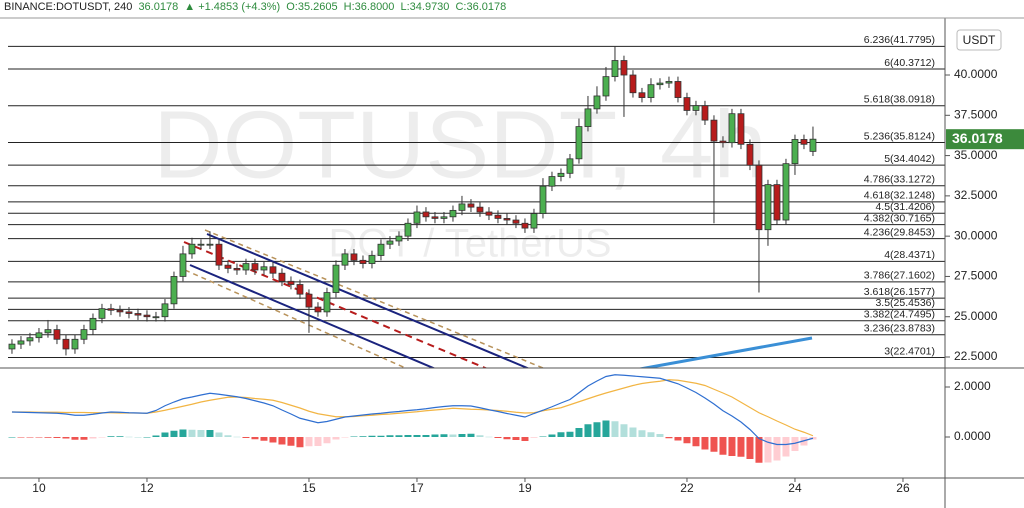 The image size is (1024, 508). What do you see at coordinates (976, 114) in the screenshot?
I see `y-tick-label: 37.5000` at bounding box center [976, 114].